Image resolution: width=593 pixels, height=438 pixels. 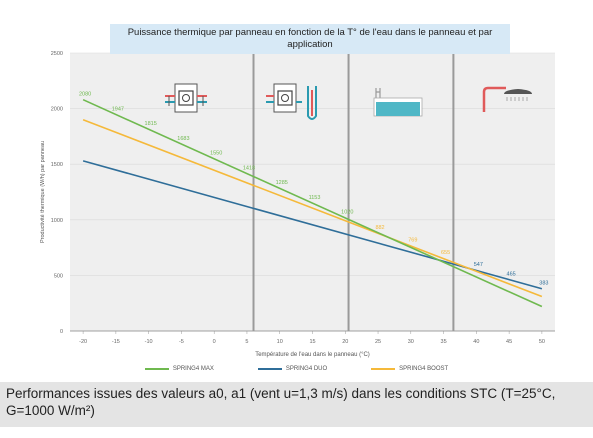 What do you see at coordinates (216, 154) in the screenshot?
I see `data-label-max: 1550` at bounding box center [216, 154].